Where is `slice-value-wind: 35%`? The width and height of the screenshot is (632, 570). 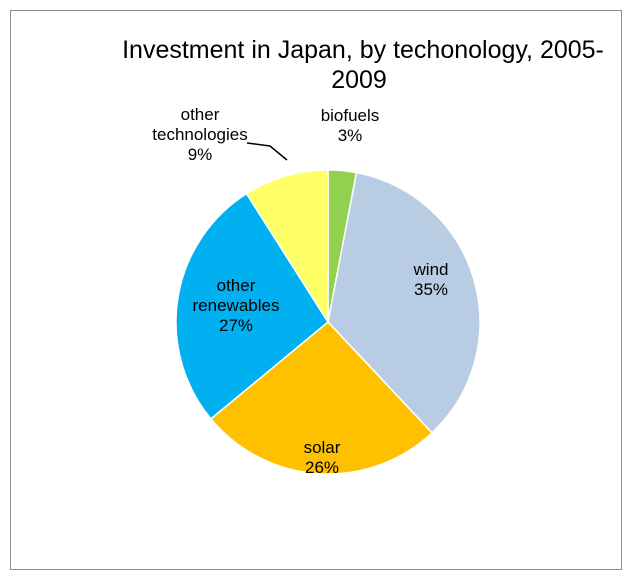 slice-value-wind: 35% is located at coordinates (431, 289).